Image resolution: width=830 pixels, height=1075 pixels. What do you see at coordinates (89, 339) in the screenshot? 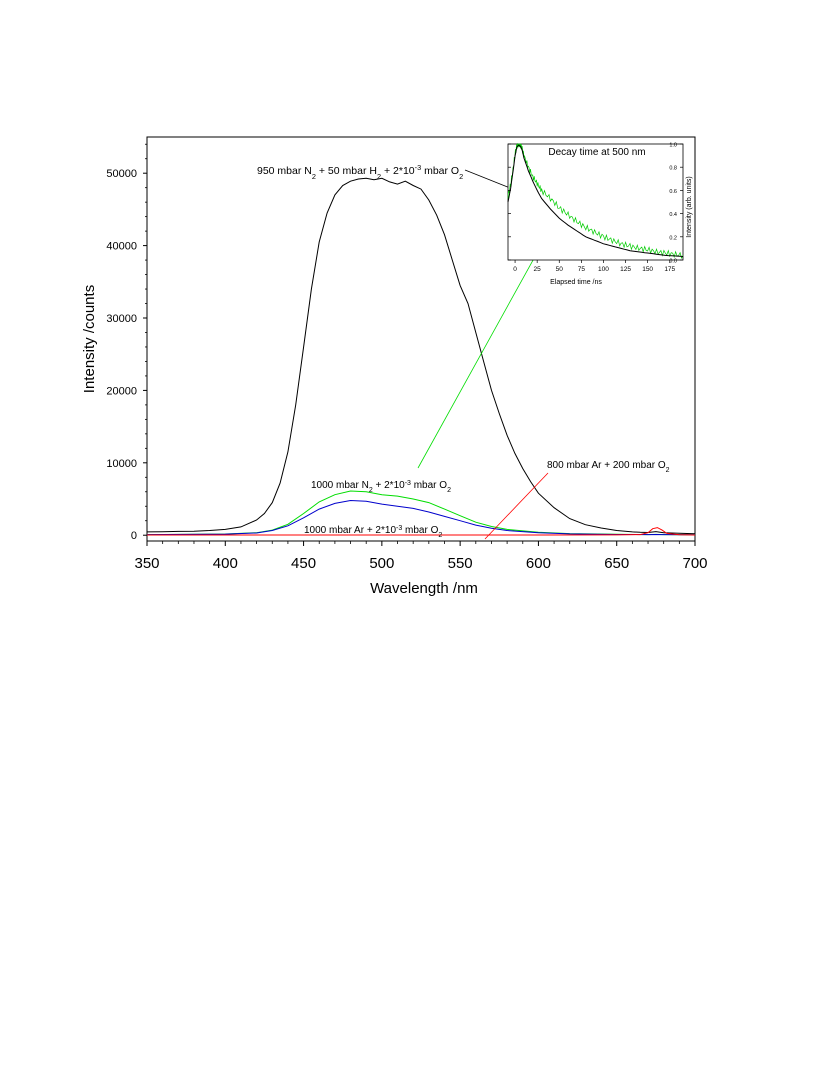
I see `y-axis-label: Intensity /counts` at bounding box center [89, 339].